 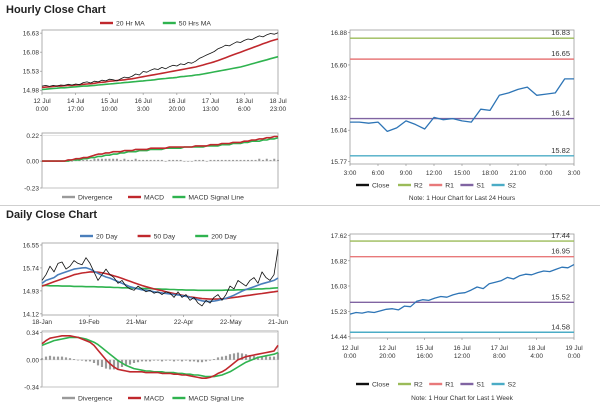 I want to click on daily-pivot-y-tick: 16.03, so click(x=339, y=287).